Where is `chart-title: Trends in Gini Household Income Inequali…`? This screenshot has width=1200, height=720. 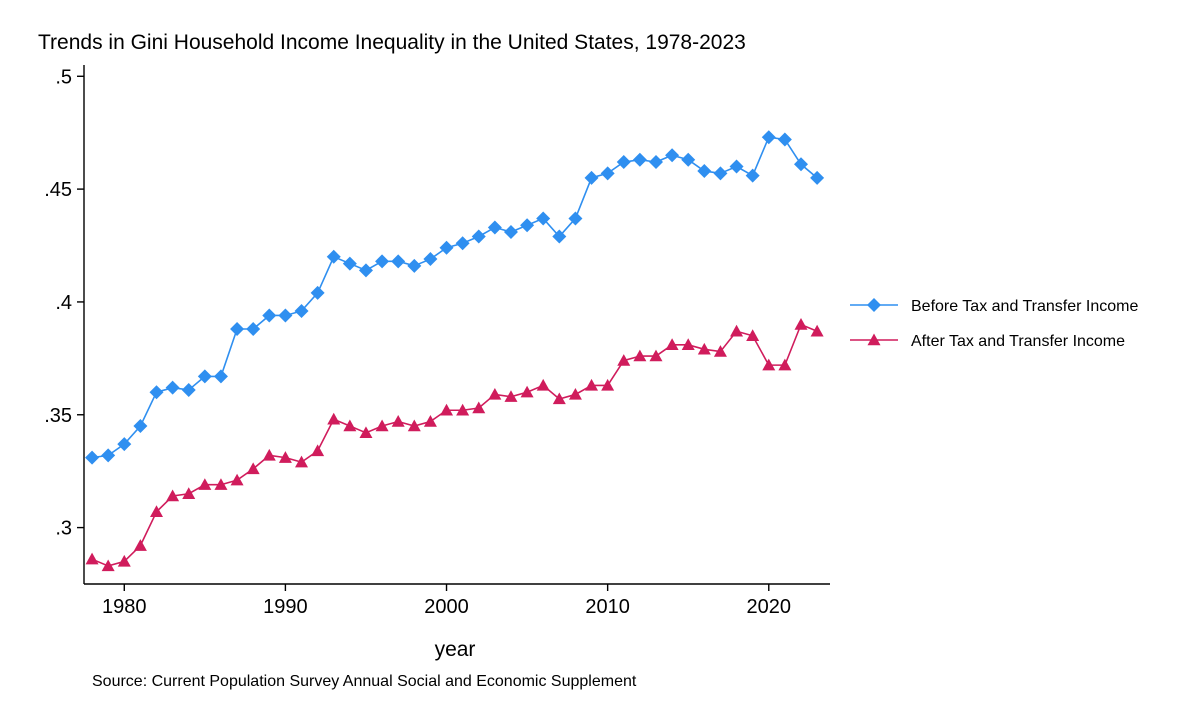 chart-title: Trends in Gini Household Income Inequali… is located at coordinates (392, 42).